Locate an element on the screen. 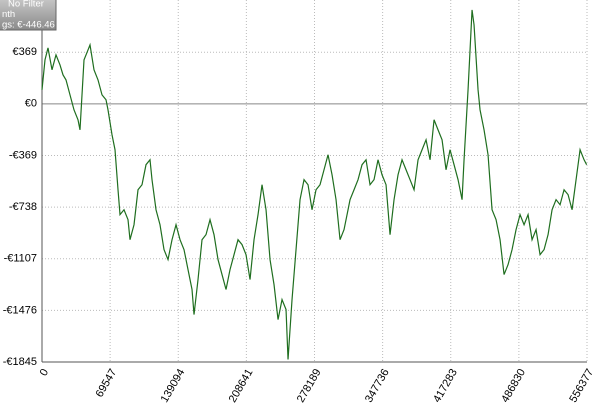  info-text: No Filter is located at coordinates (26, 5).